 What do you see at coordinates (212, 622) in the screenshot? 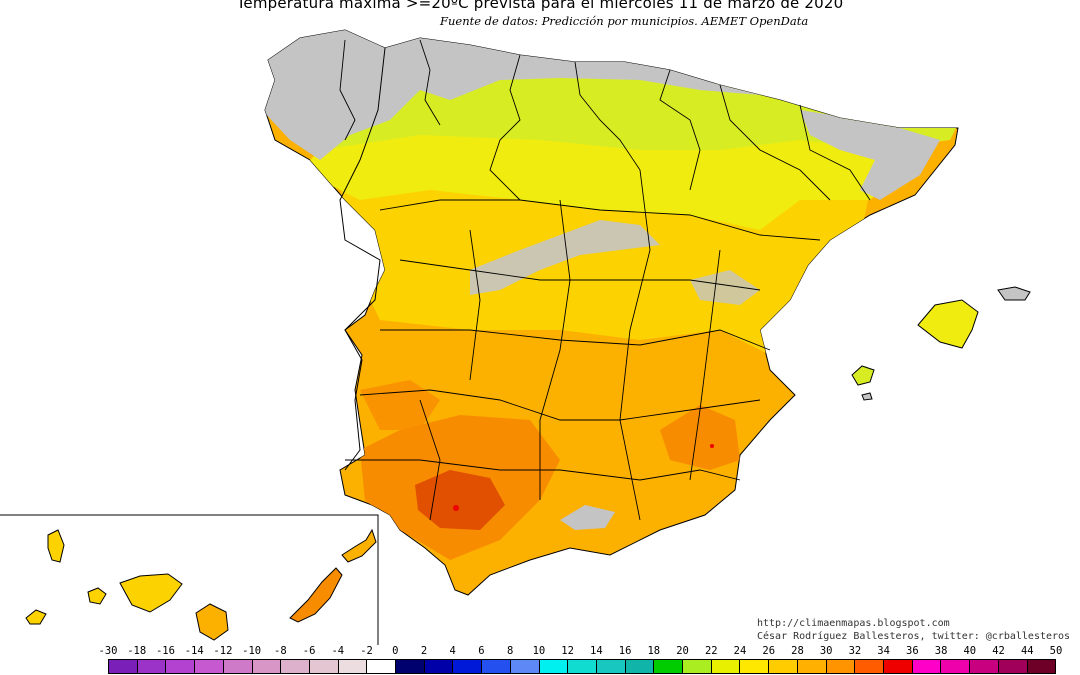
I see `gran-canaria-island` at bounding box center [212, 622].